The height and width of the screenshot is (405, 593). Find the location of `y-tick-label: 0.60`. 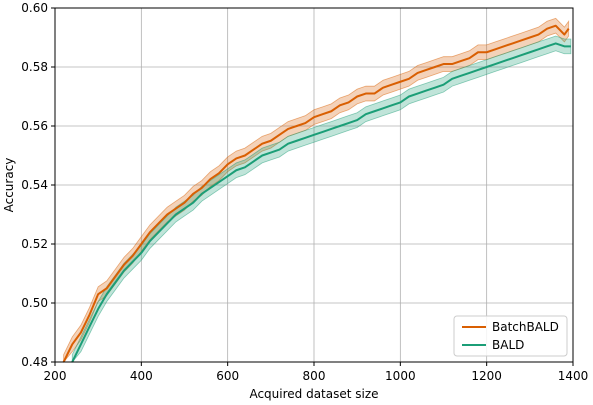

y-tick-label: 0.60 is located at coordinates (34, 8).